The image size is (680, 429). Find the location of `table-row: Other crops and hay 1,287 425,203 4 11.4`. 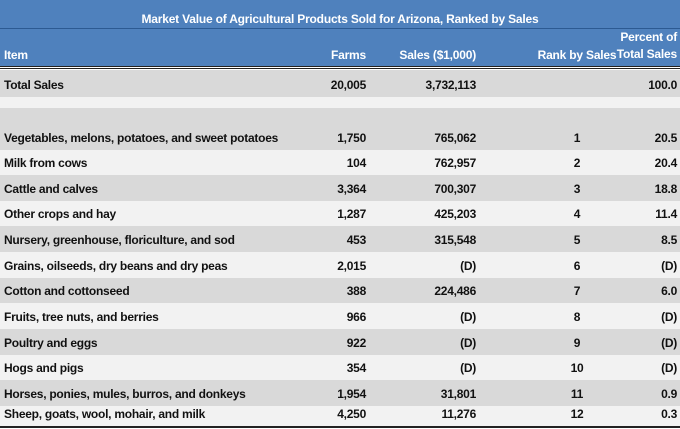

table-row: Other crops and hay 1,287 425,203 4 11.4 is located at coordinates (340, 213).